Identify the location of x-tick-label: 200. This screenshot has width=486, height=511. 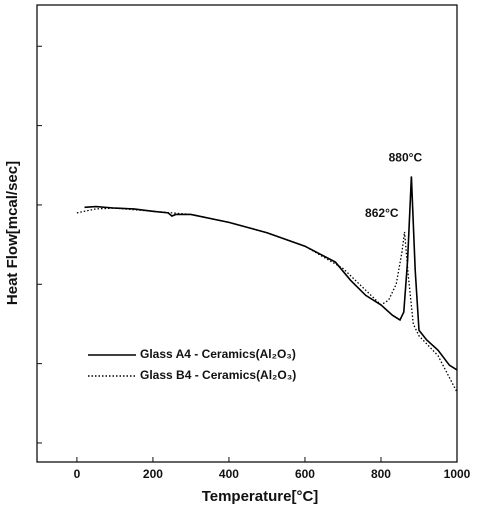
(153, 474).